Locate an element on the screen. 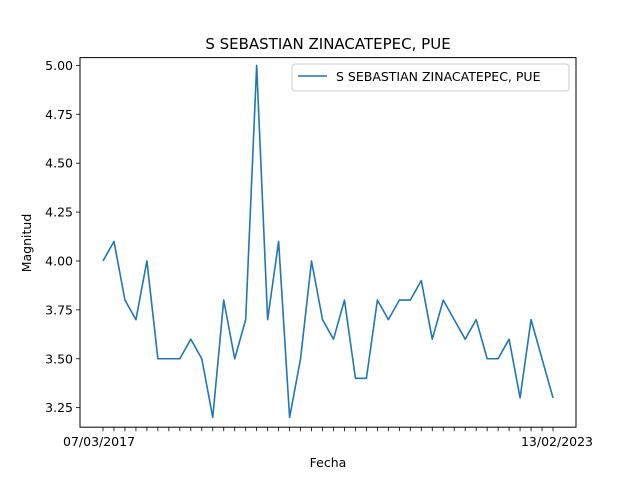  y-tick-label: 4.75 is located at coordinates (59, 114).